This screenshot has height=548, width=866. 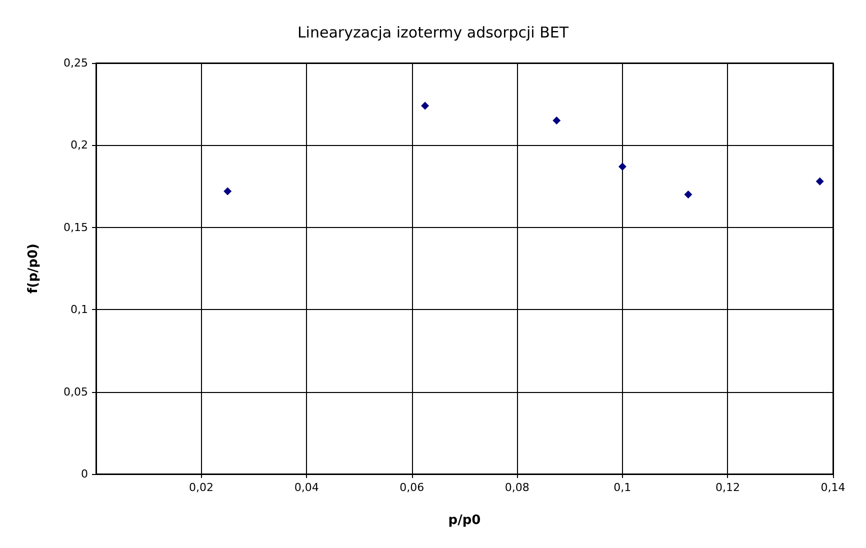 I want to click on y-tick-label: 0,15, so click(x=76, y=227).